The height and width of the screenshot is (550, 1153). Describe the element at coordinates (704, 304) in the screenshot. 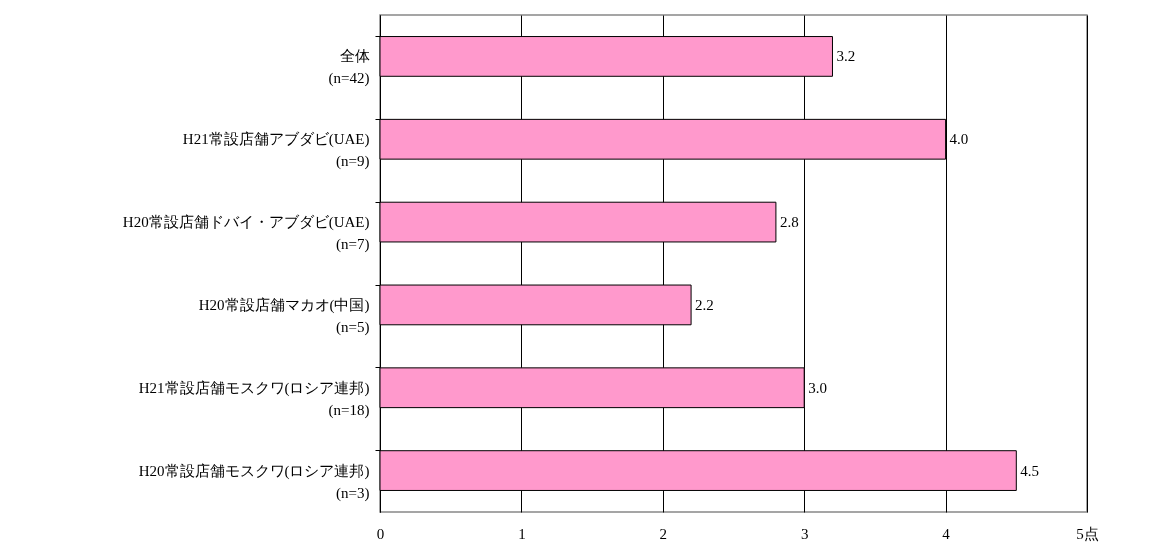

I see `data-label: 2.2` at that location.